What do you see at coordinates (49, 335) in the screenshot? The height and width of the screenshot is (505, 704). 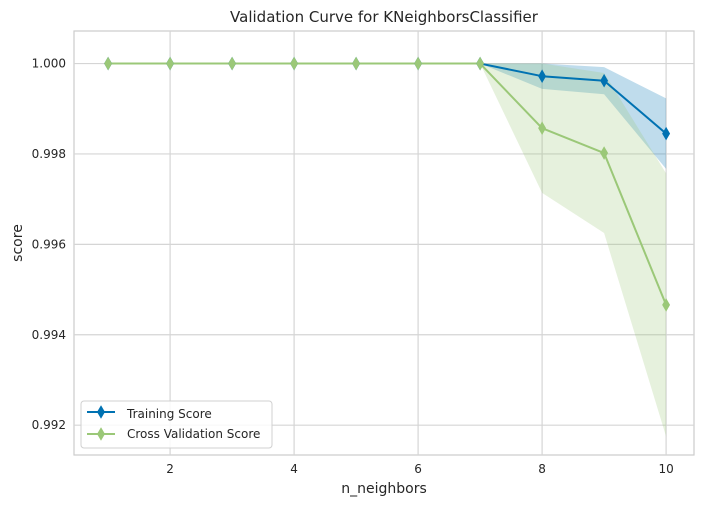 I see `y-tick-label: 0.994` at bounding box center [49, 335].